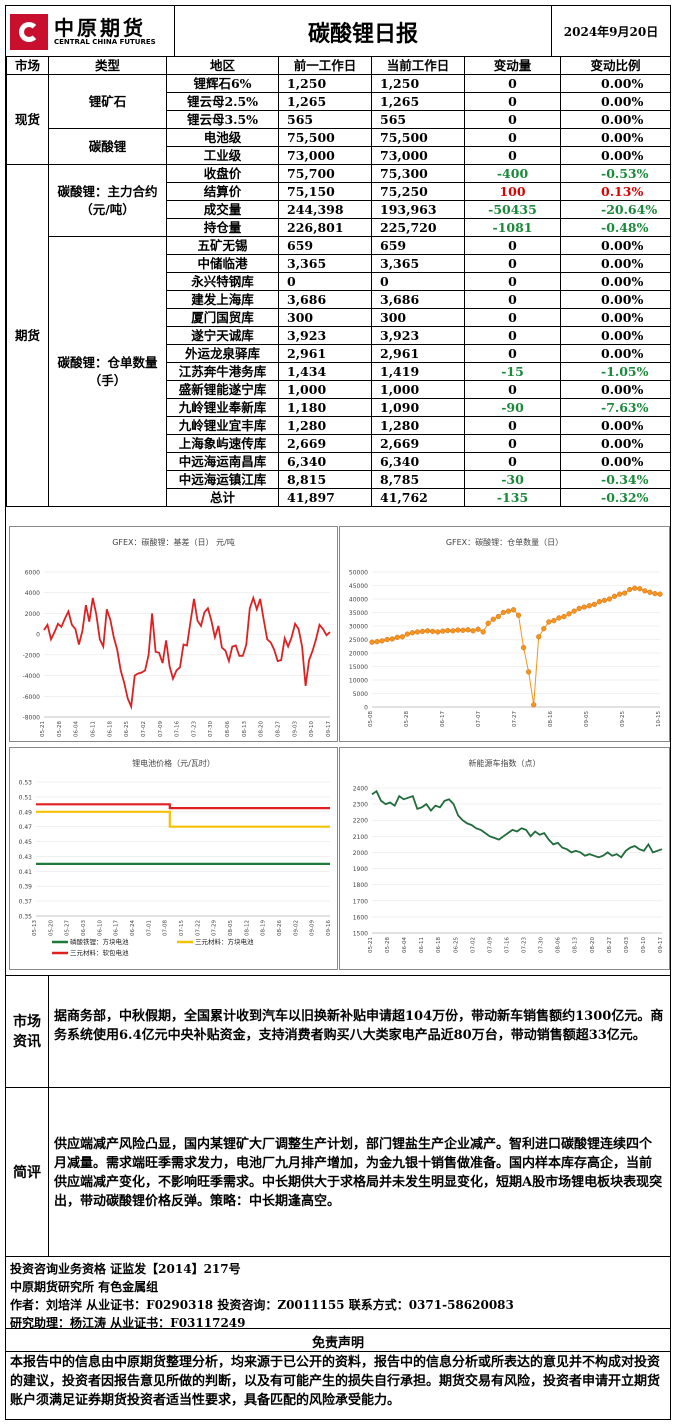 The height and width of the screenshot is (1425, 677). What do you see at coordinates (418, 299) in the screenshot?
I see `cur-cell: 3,686` at bounding box center [418, 299].